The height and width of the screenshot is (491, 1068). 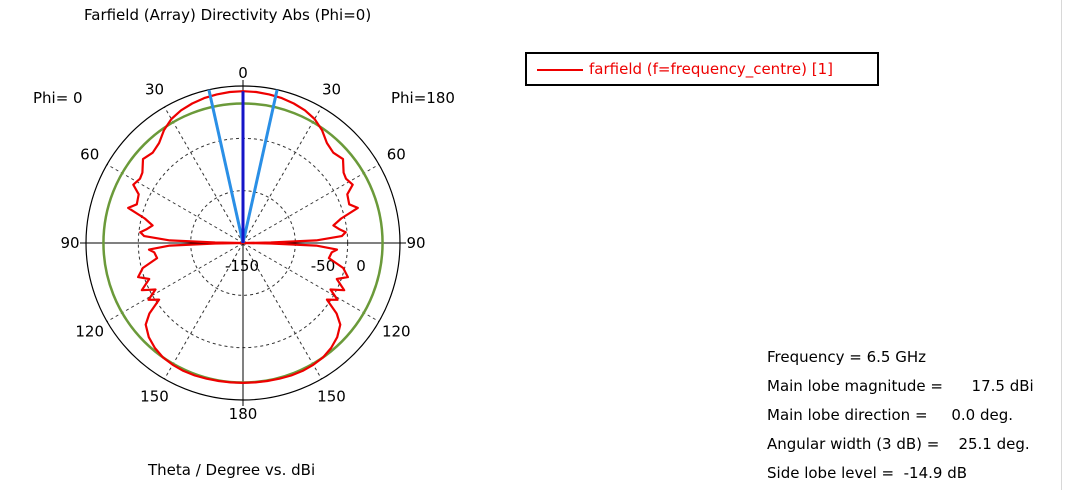 I want to click on angle-tick--30: 30, so click(x=154, y=90).